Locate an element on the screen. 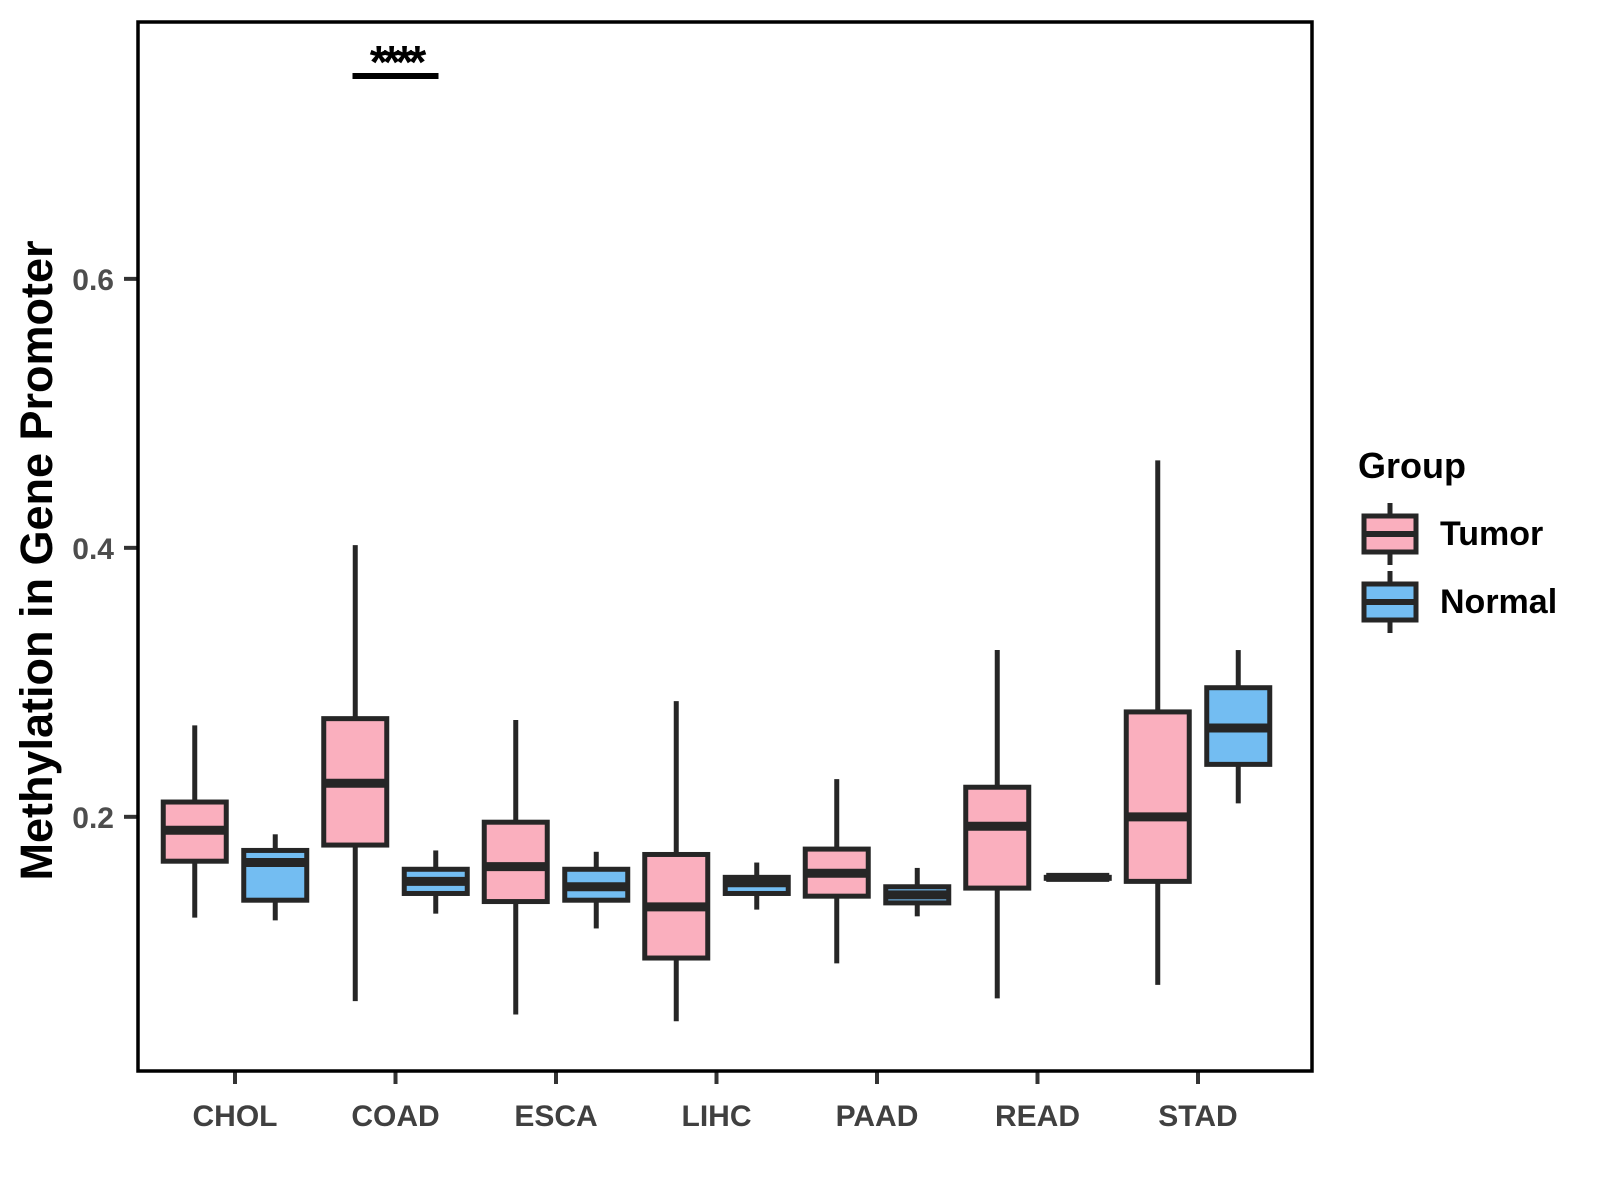  legend-item-tumor: Tumor is located at coordinates (1457, 534).